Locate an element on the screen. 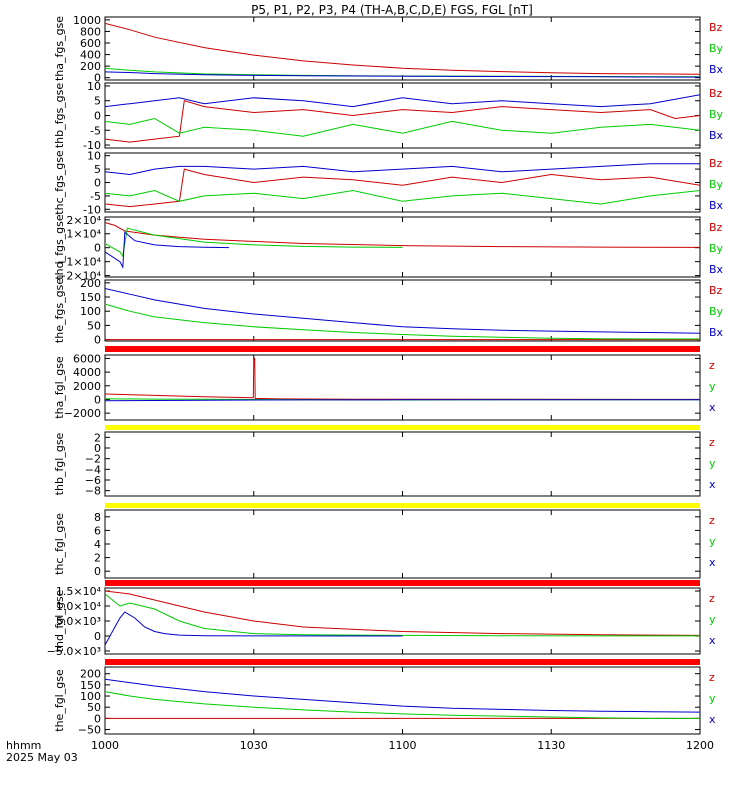 The width and height of the screenshot is (750, 800). y-tick-label: −4 is located at coordinates (93, 469).